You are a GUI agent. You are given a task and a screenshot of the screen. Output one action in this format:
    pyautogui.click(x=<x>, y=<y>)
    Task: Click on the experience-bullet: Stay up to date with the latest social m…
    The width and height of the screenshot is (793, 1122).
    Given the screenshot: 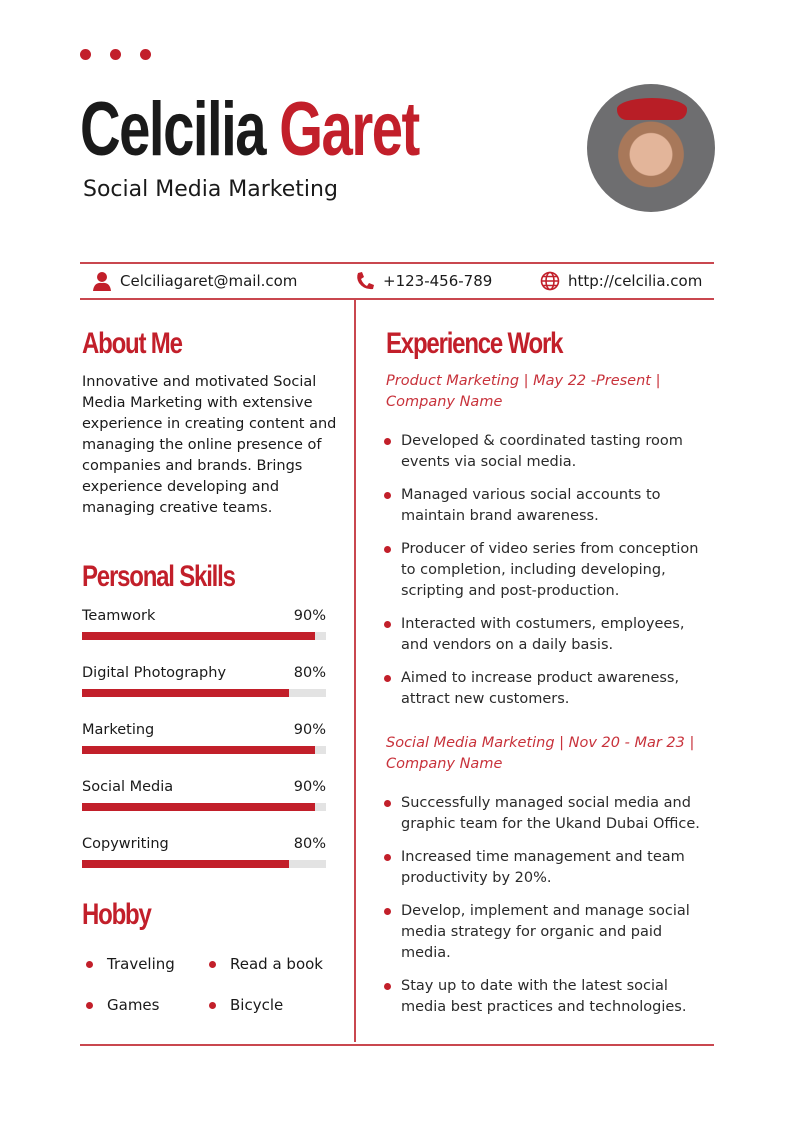 What is the action you would take?
    pyautogui.click(x=549, y=997)
    